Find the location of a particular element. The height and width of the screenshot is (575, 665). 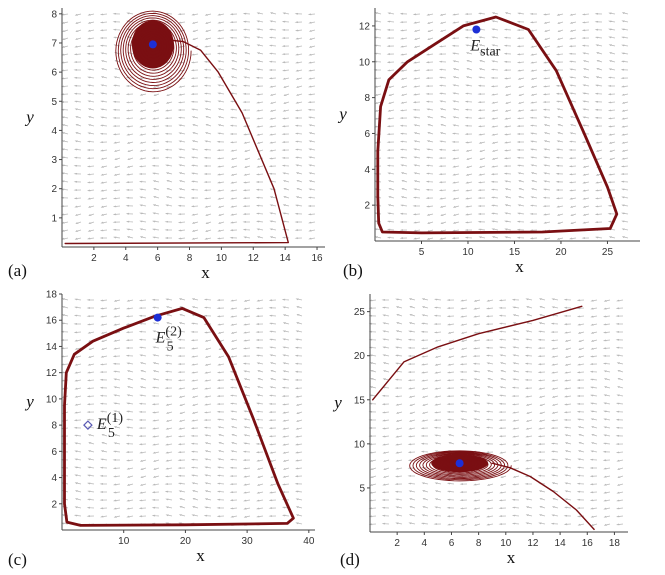

x-axis-label: x is located at coordinates (200, 555).